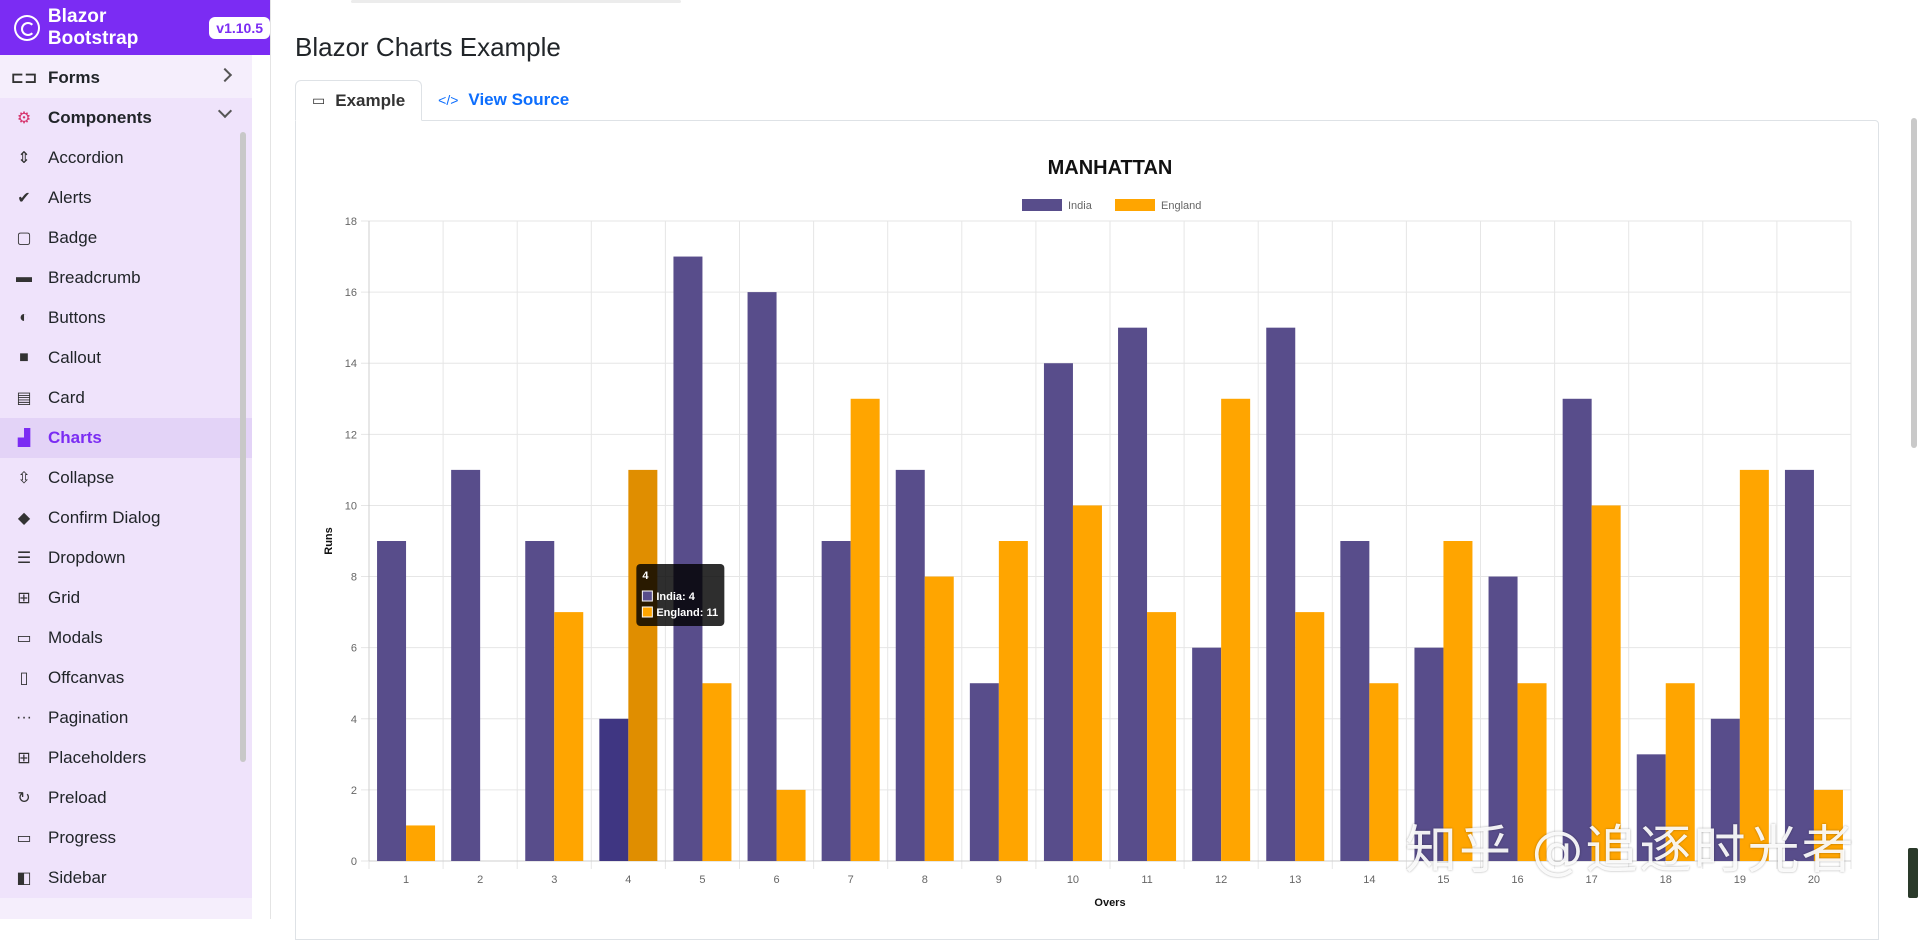 The image size is (1920, 940). Describe the element at coordinates (519, 99) in the screenshot. I see `tab-view-source-label: View Source` at that location.